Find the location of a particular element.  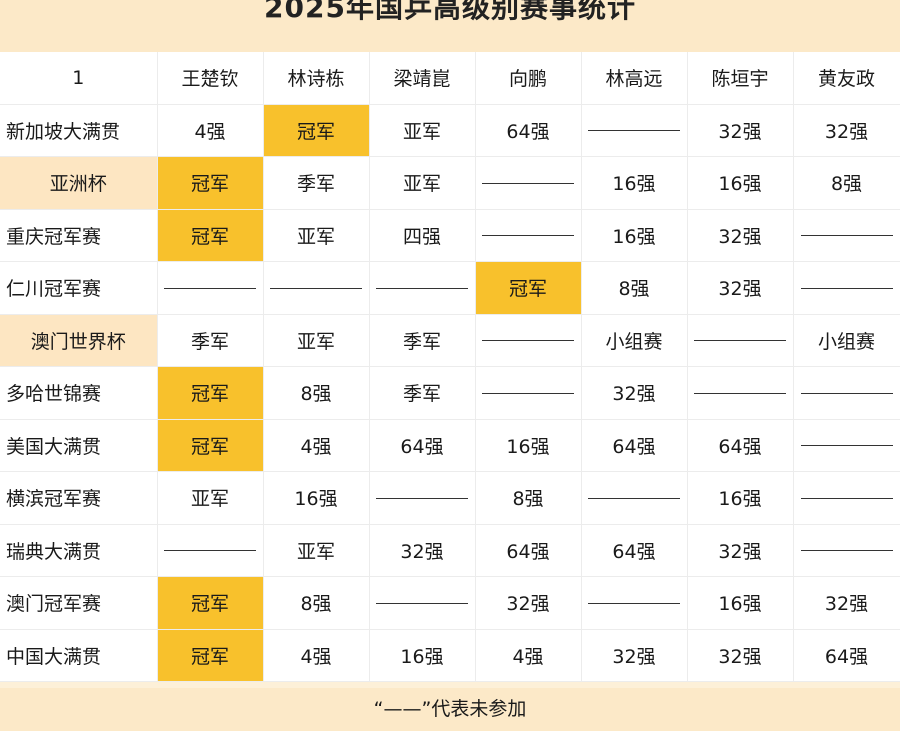

table-row: 澳门世界杯 季军 亚军 季军 小组赛 小组赛 is located at coordinates (450, 340).